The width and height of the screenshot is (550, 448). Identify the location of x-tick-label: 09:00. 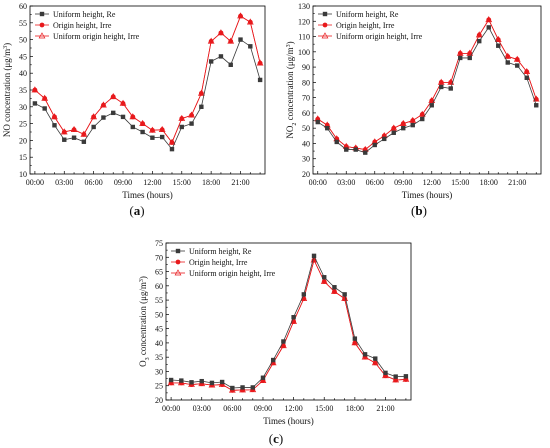
(263, 408).